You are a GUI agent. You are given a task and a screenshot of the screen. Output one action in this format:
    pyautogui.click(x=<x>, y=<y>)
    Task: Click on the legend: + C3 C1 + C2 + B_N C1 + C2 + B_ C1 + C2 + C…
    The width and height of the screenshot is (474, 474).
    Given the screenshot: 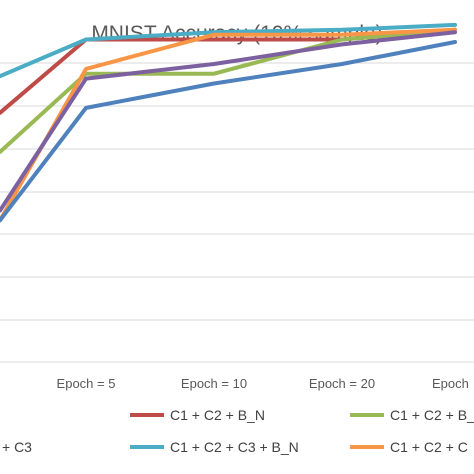 What is the action you would take?
    pyautogui.click(x=238, y=431)
    